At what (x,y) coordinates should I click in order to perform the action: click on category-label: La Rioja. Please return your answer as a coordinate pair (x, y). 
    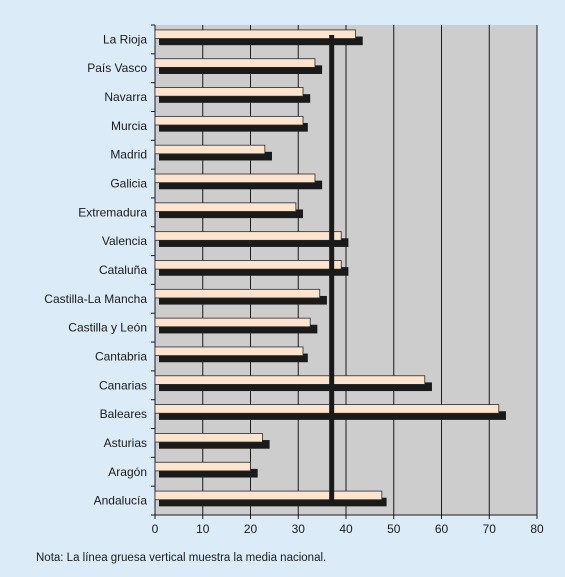
    Looking at the image, I should click on (125, 39).